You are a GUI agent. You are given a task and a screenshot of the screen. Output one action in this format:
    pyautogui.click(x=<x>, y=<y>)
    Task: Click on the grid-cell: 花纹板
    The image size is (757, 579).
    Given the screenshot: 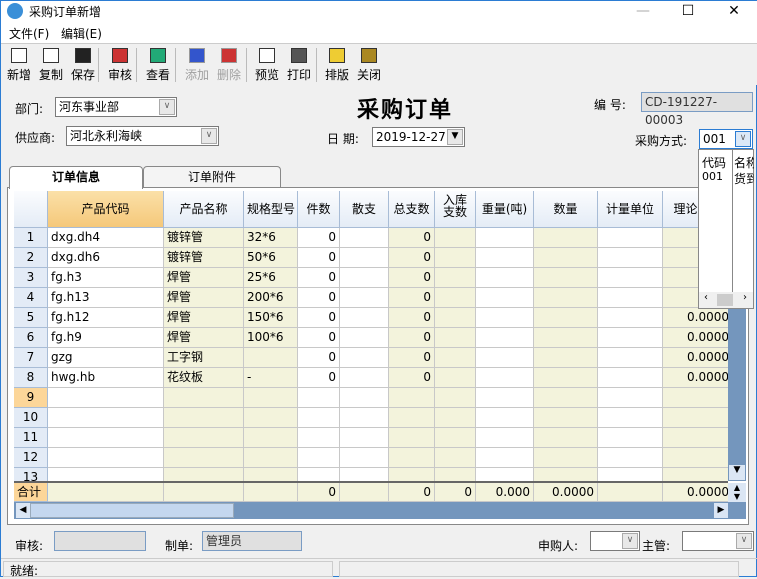 What is the action you would take?
    pyautogui.click(x=204, y=378)
    